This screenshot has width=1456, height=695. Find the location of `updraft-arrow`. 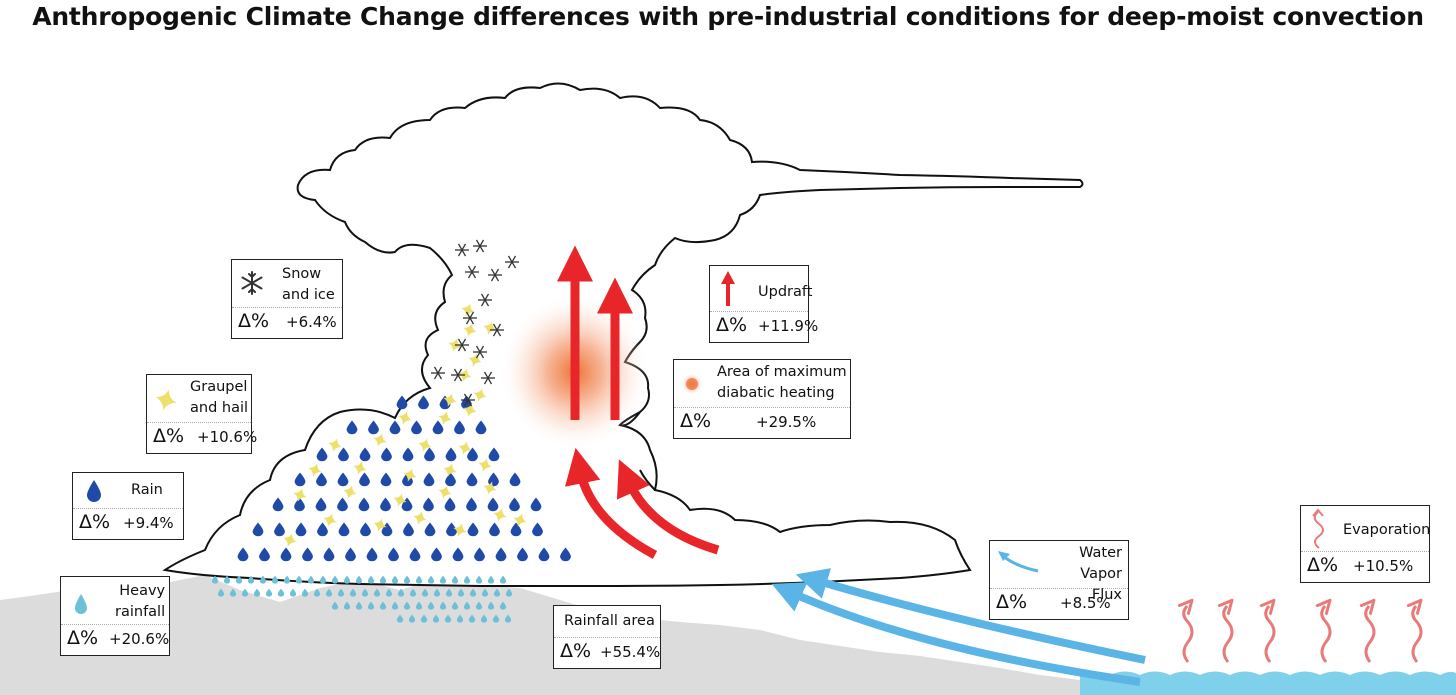

updraft-arrow is located at coordinates (611, 503).